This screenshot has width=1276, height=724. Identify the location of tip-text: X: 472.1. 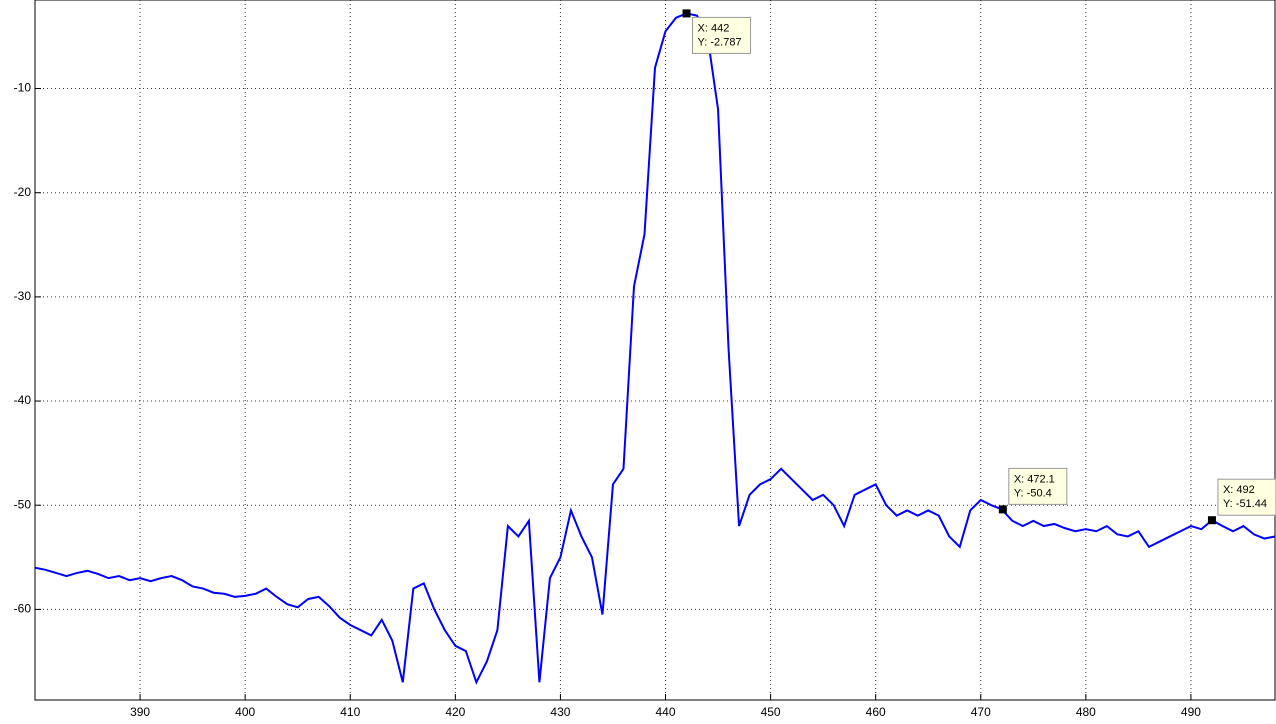
(1034, 479).